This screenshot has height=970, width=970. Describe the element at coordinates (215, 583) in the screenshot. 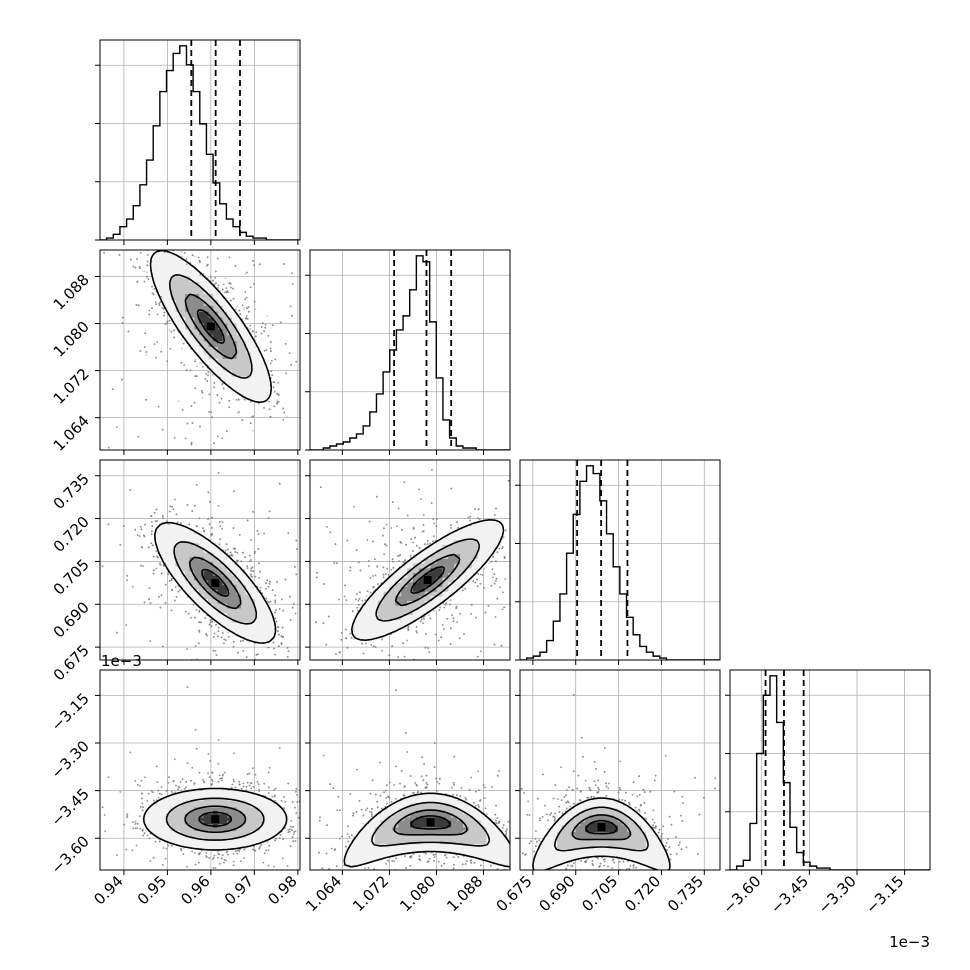

I see `contour-line` at that location.